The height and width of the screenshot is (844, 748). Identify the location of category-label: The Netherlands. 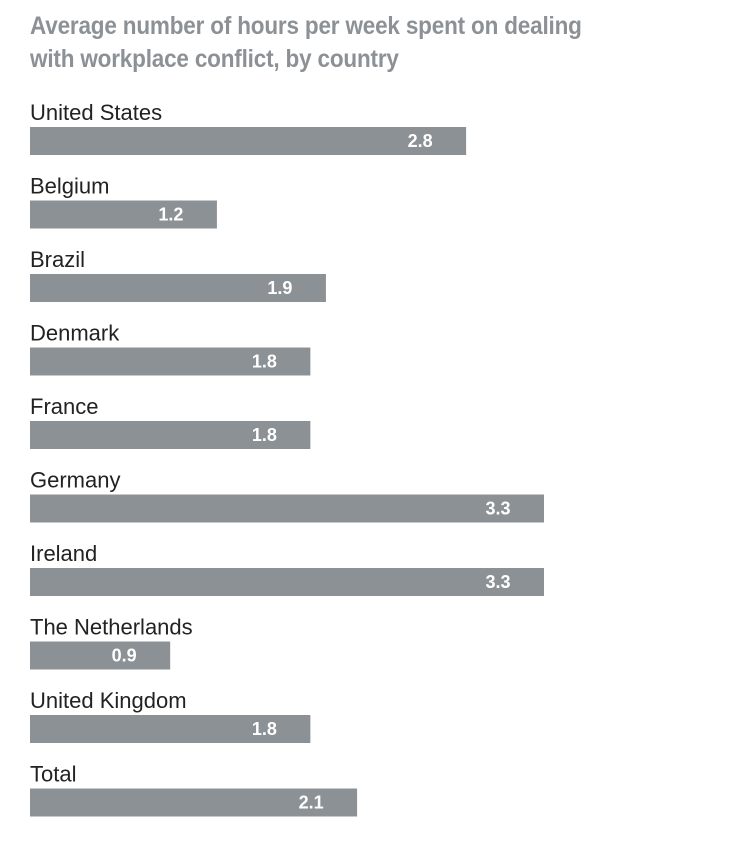
(111, 627).